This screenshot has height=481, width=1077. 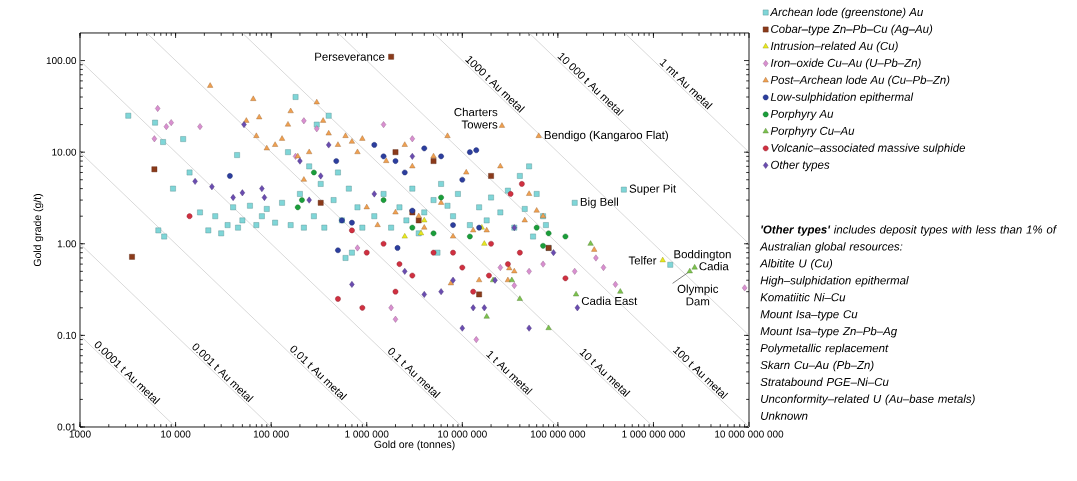 I want to click on annotation: Olympic Dam, so click(x=698, y=295).